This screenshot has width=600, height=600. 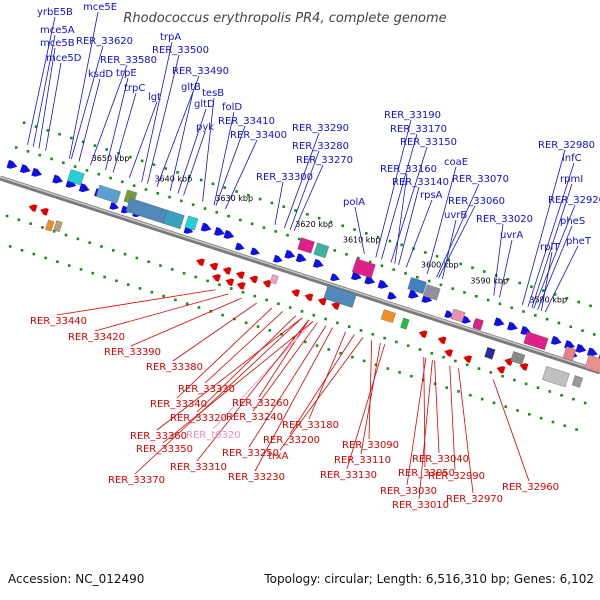 What do you see at coordinates (174, 367) in the screenshot?
I see `gene-label-bottom: RER_33380` at bounding box center [174, 367].